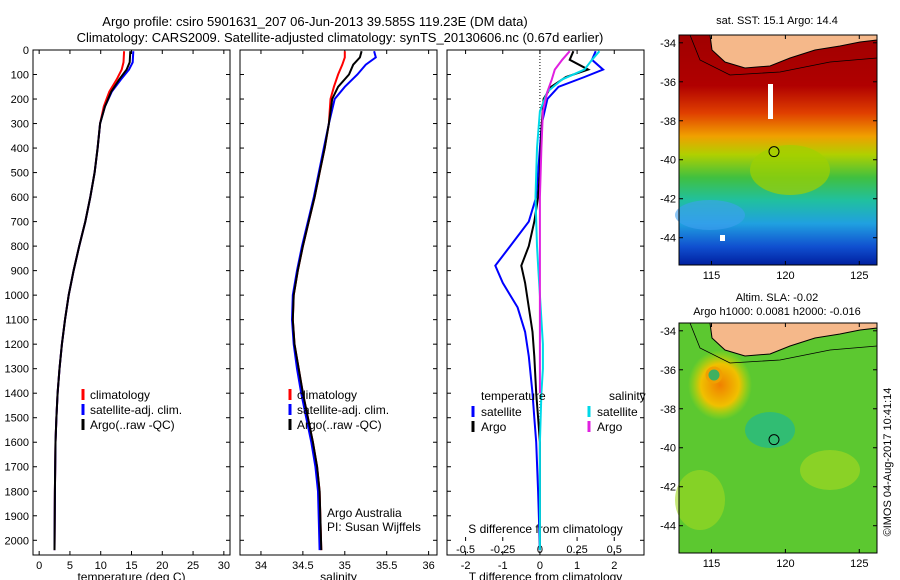 The width and height of the screenshot is (900, 580). I want to click on sst-map-frame, so click(778, 150).